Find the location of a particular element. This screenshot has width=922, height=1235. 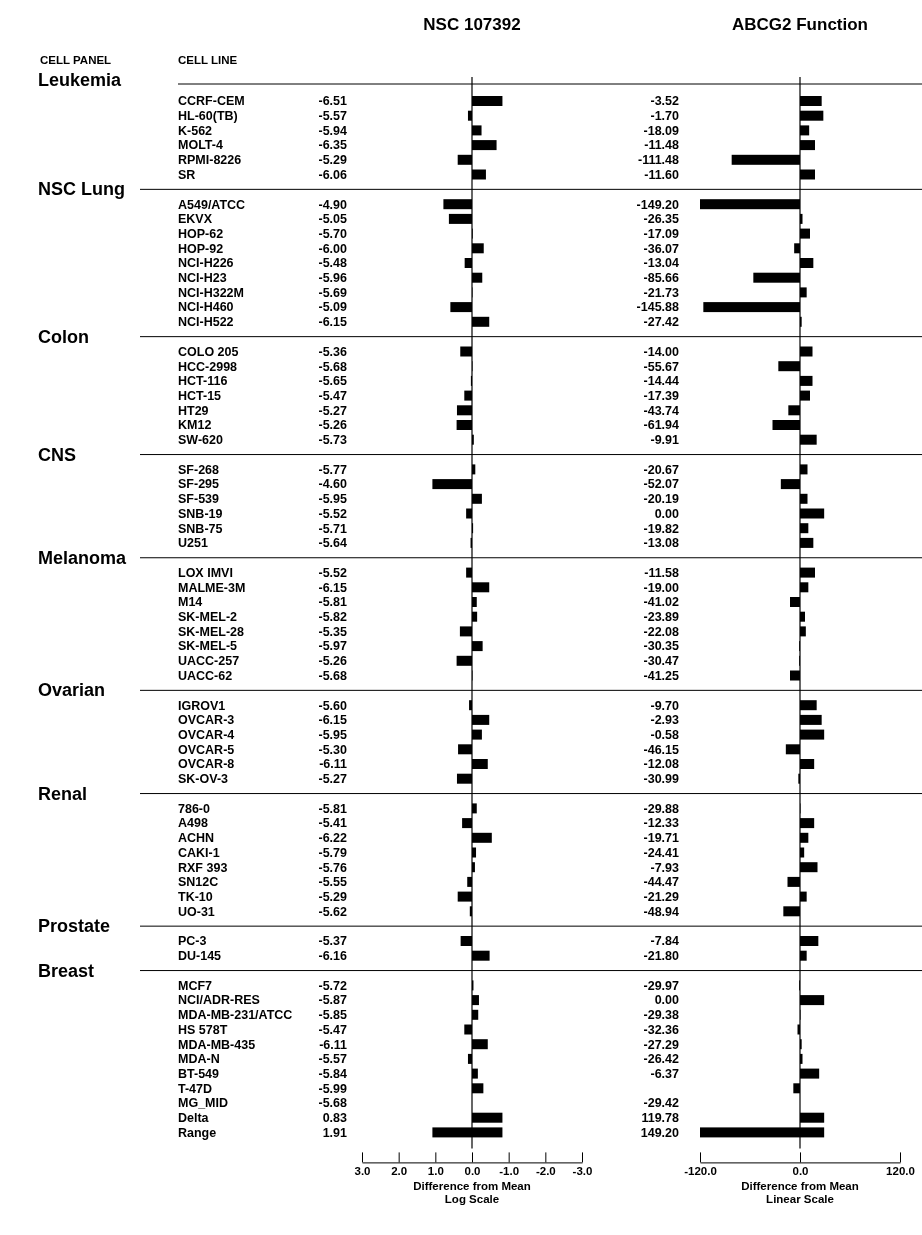

y-tick-label: -11.60 is located at coordinates (662, 174).